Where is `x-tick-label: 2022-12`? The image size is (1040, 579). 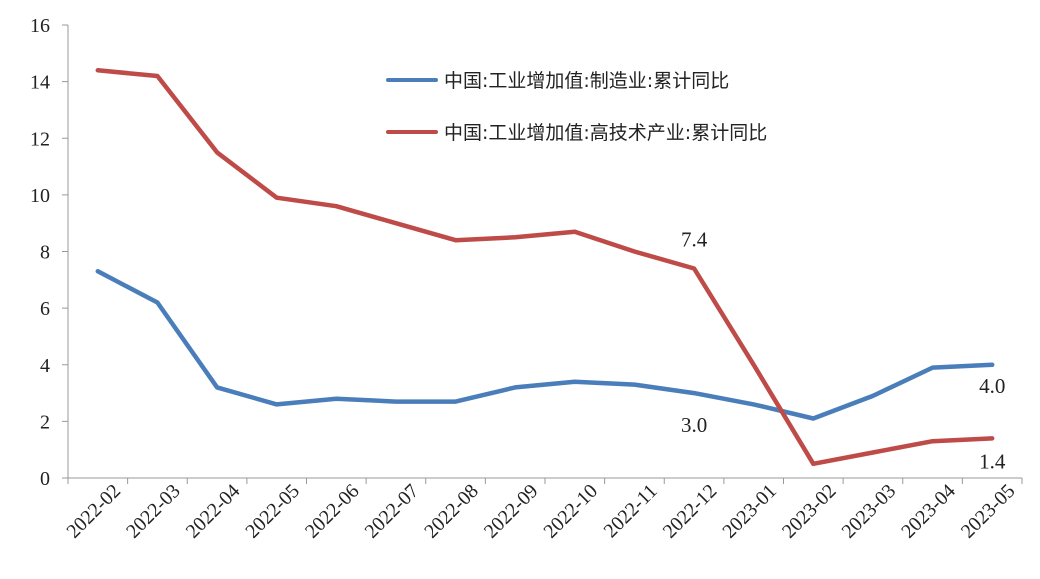
x-tick-label: 2022-12 is located at coordinates (690, 511).